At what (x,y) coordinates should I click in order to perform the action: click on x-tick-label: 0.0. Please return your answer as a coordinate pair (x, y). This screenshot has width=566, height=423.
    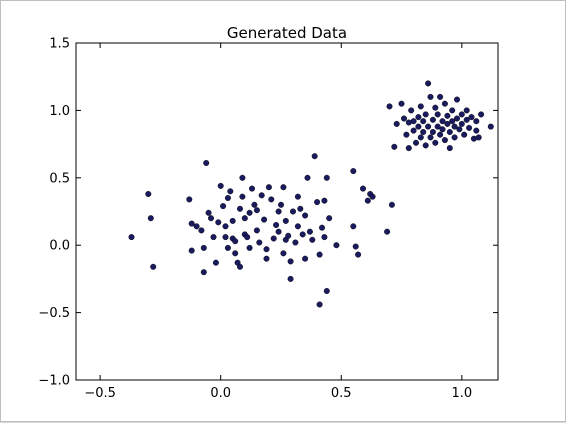
    Looking at the image, I should click on (220, 393).